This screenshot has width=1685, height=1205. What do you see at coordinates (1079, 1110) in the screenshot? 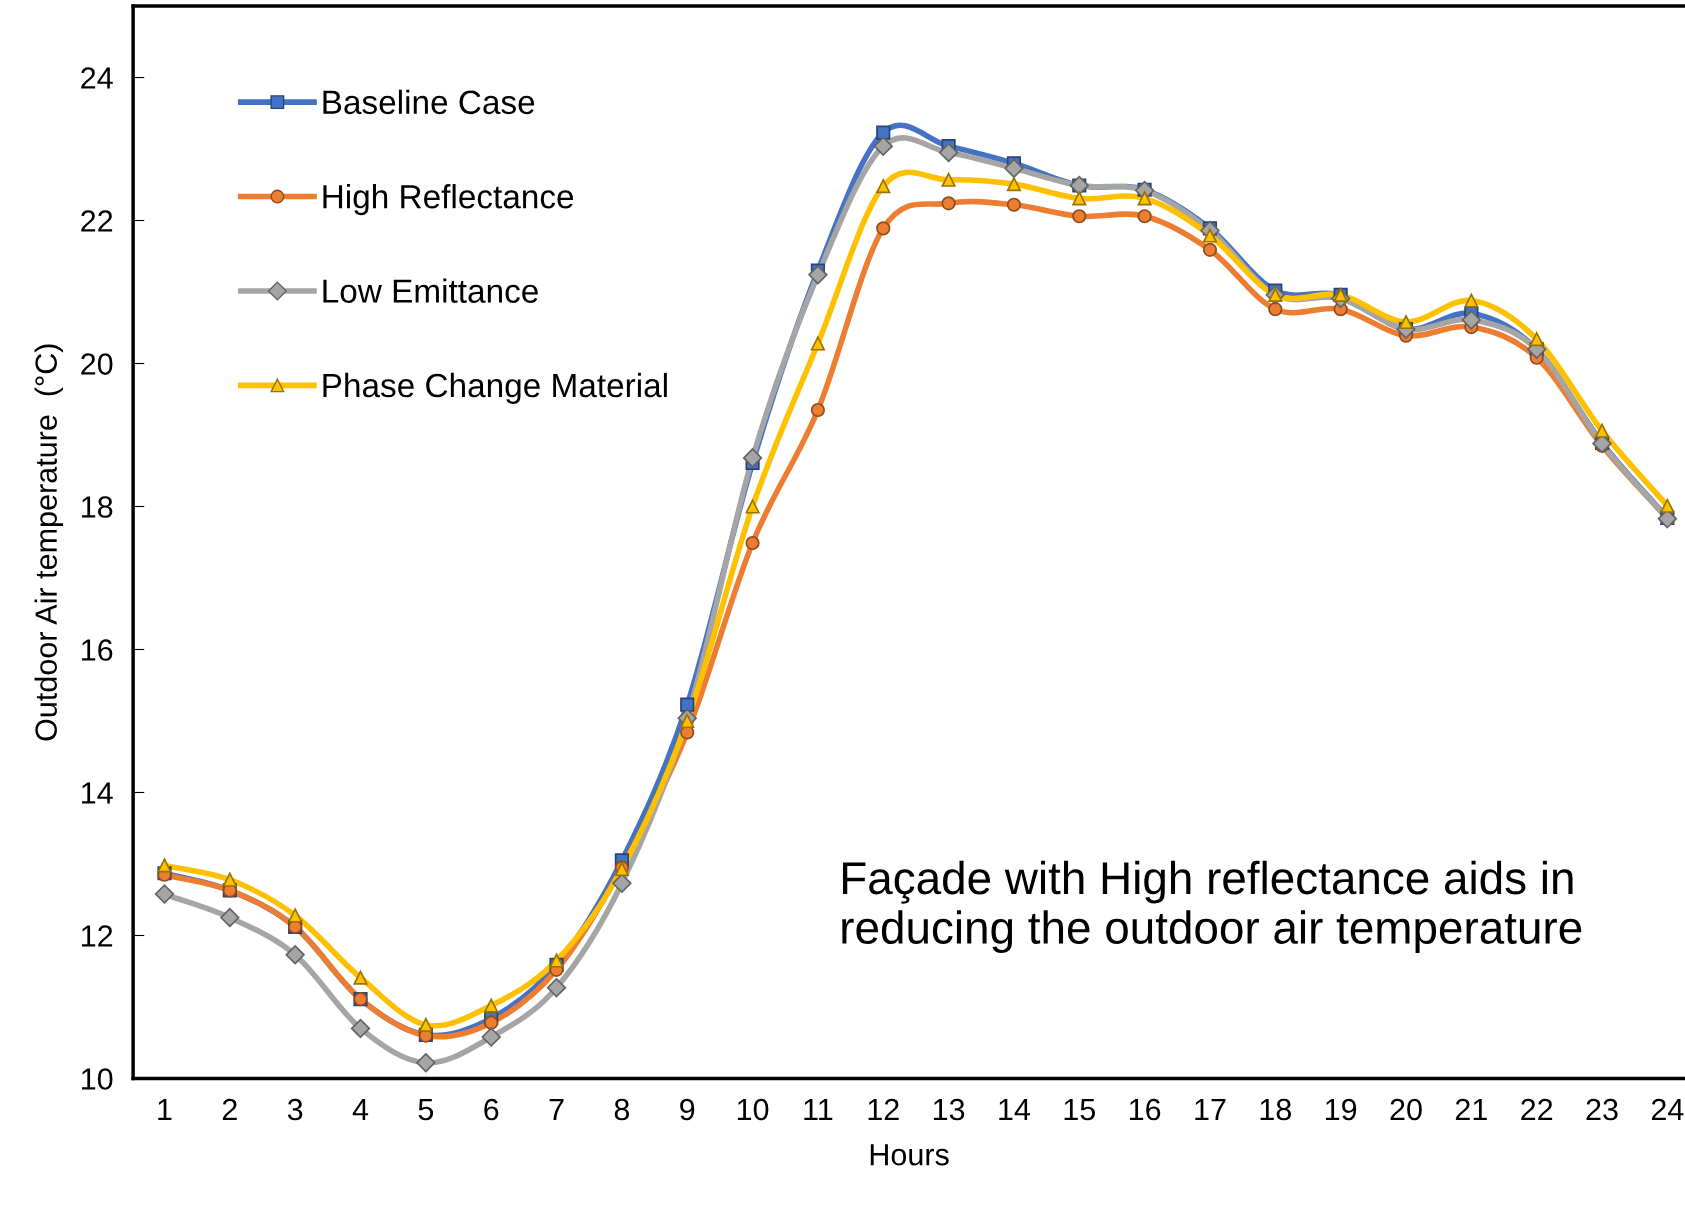
I see `x-tick-label: 15` at bounding box center [1079, 1110].